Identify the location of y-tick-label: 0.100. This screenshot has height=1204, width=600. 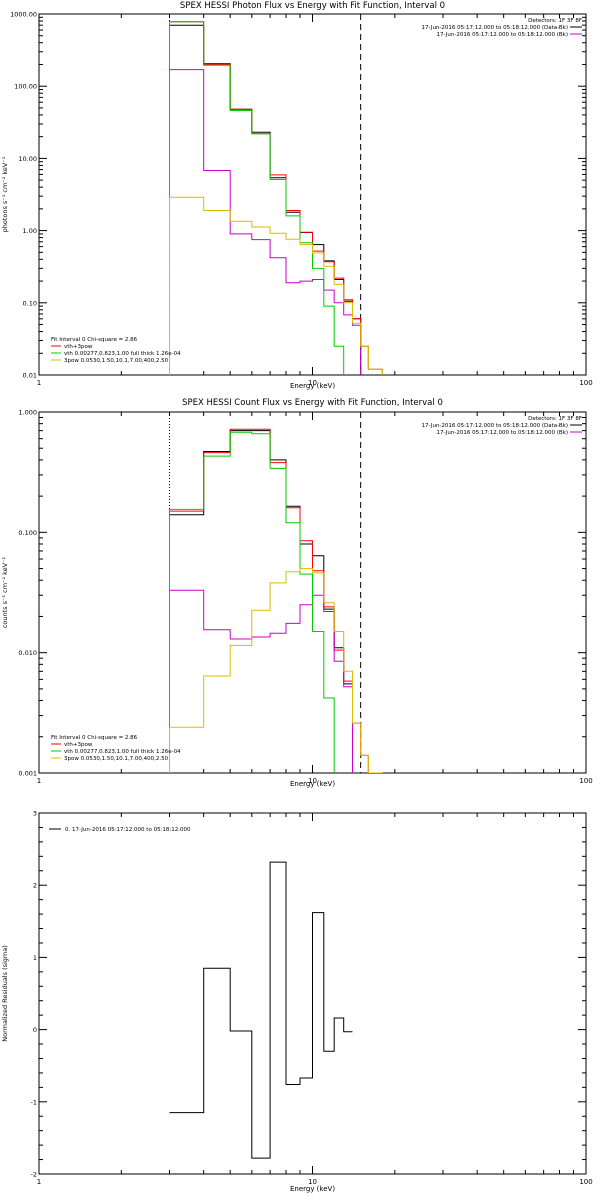
(27, 533).